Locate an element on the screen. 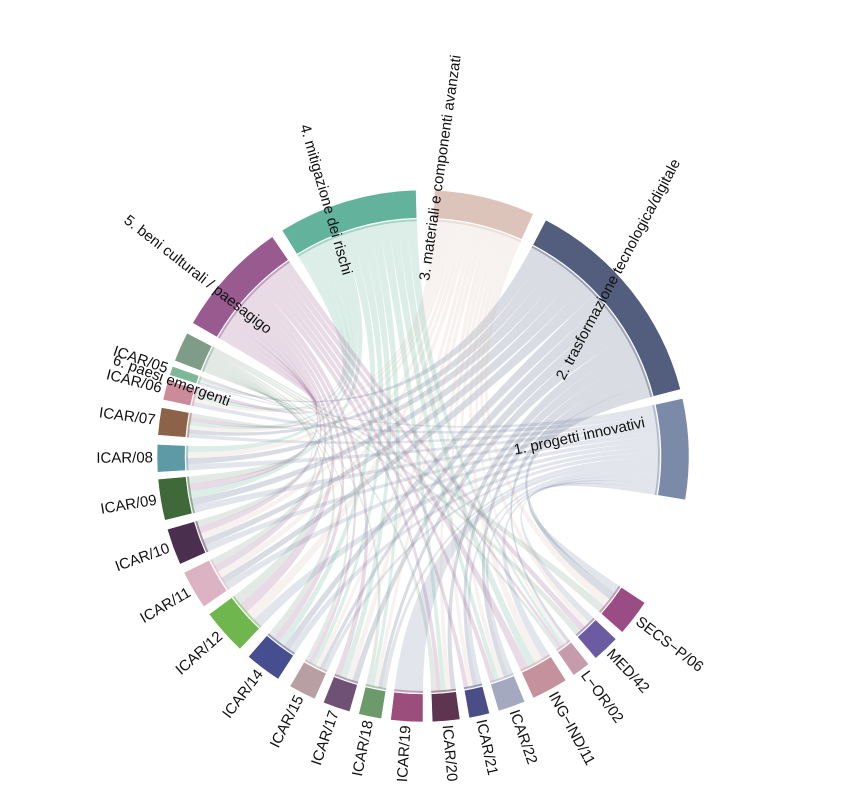 This screenshot has width=864, height=797. arc-icar06 is located at coordinates (179, 393).